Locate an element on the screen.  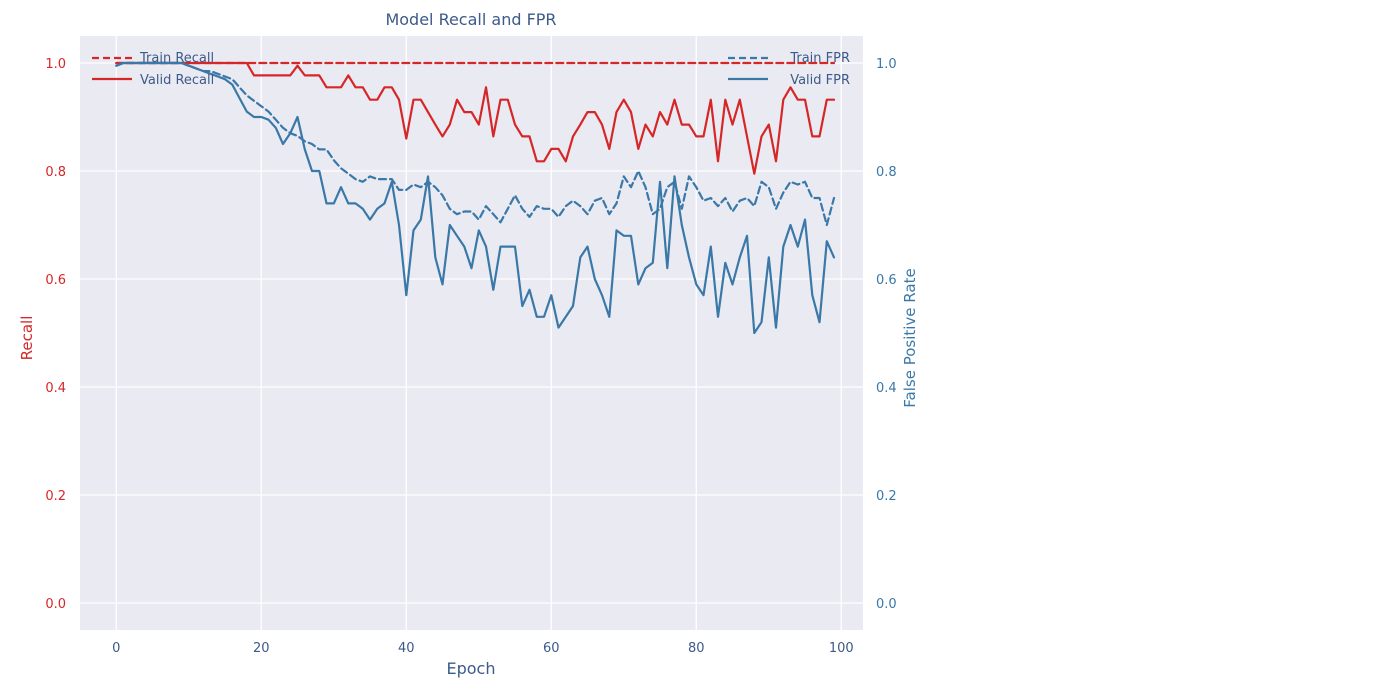
y-tick-right-label: 1.0 is located at coordinates (886, 64).